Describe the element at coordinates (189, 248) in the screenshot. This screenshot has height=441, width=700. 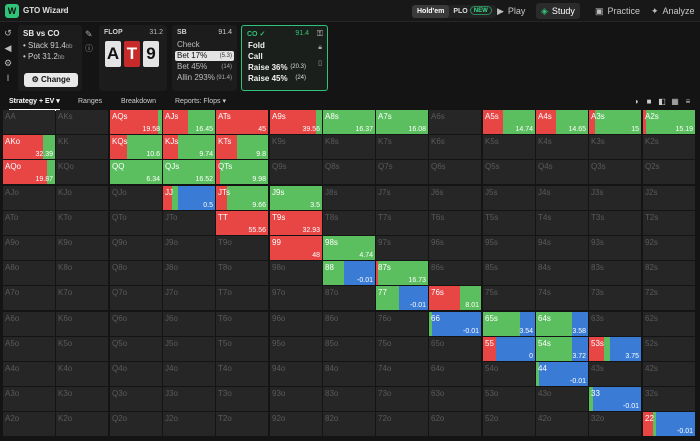
I see `hand-cell: J9o` at that location.